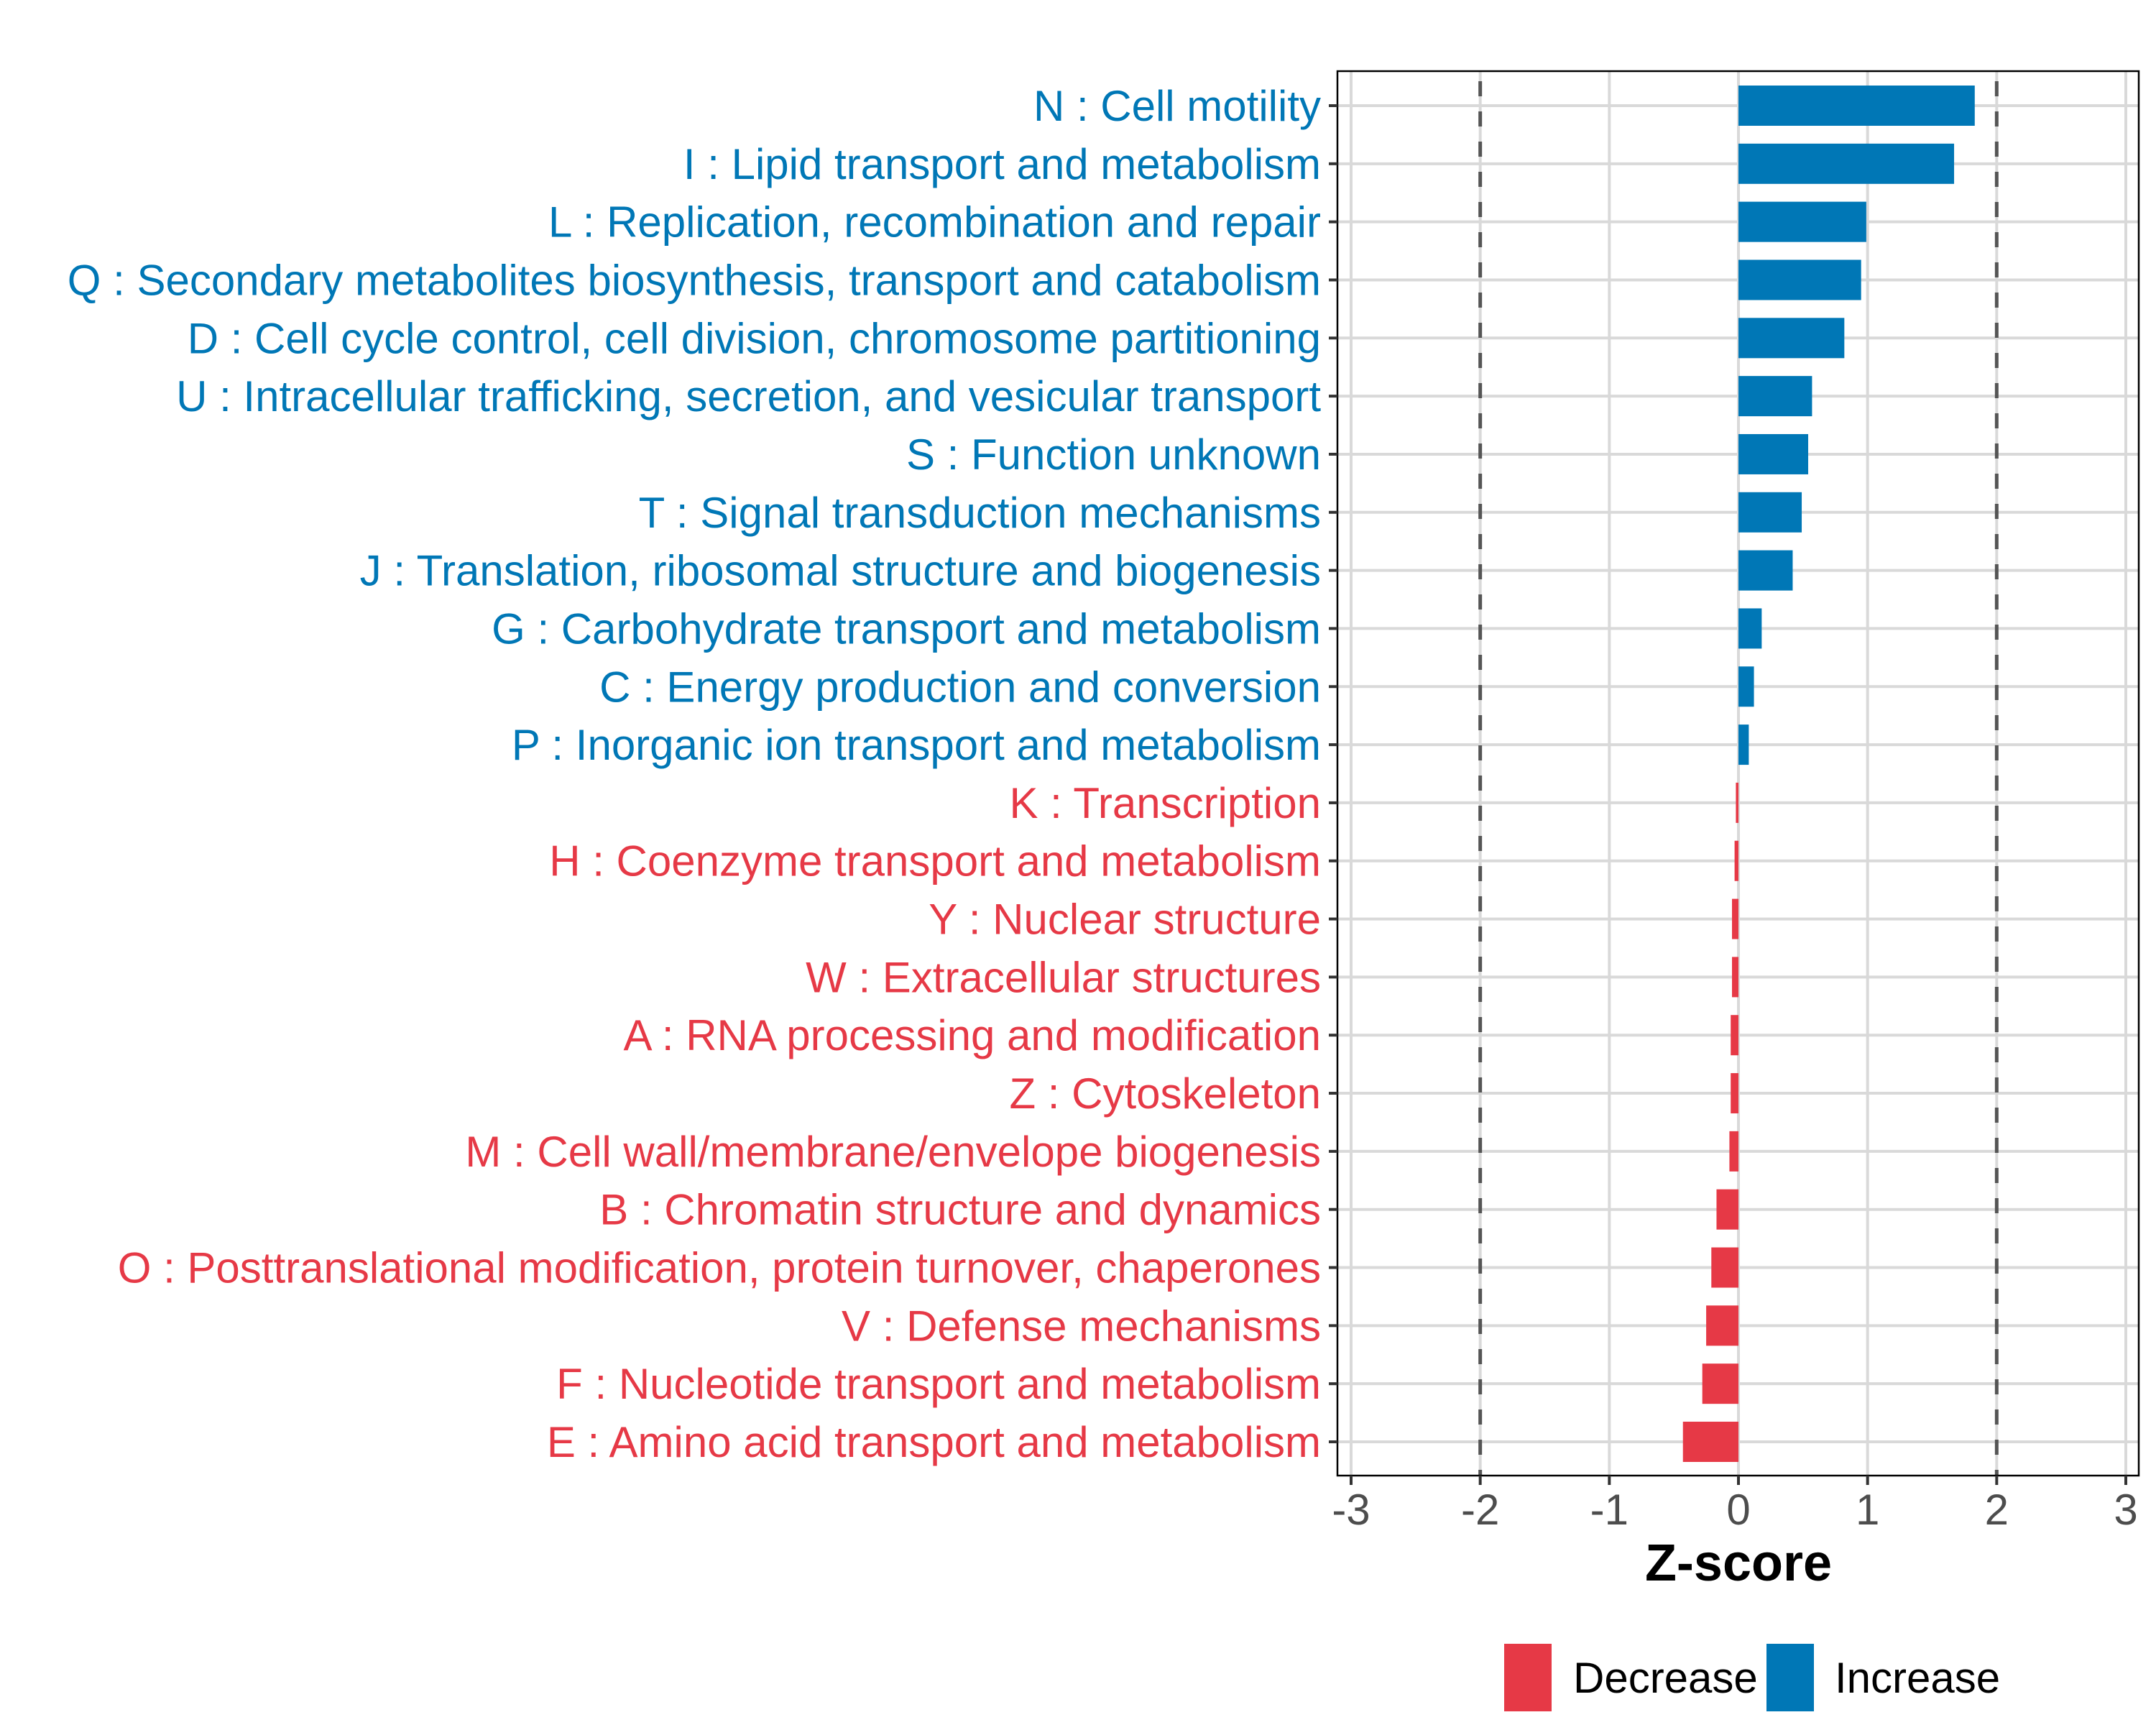 This screenshot has height=1725, width=2156. I want to click on category-label: S : Function unknown, so click(1113, 455).